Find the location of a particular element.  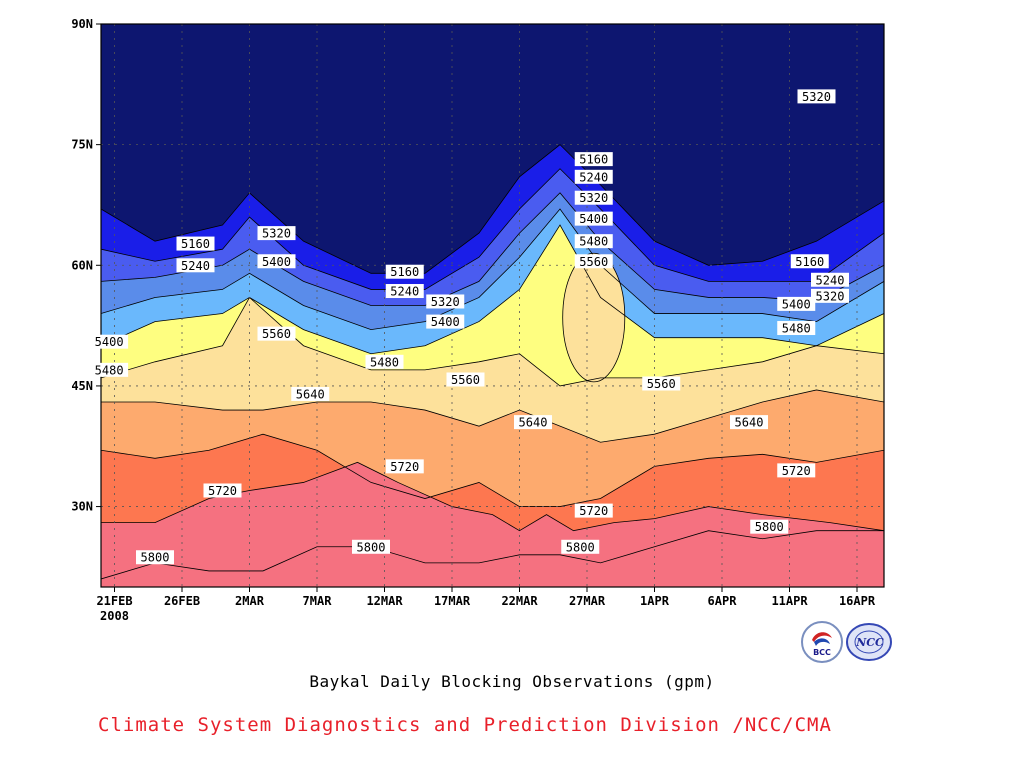

x-tick-label: 21FEB is located at coordinates (114, 601).